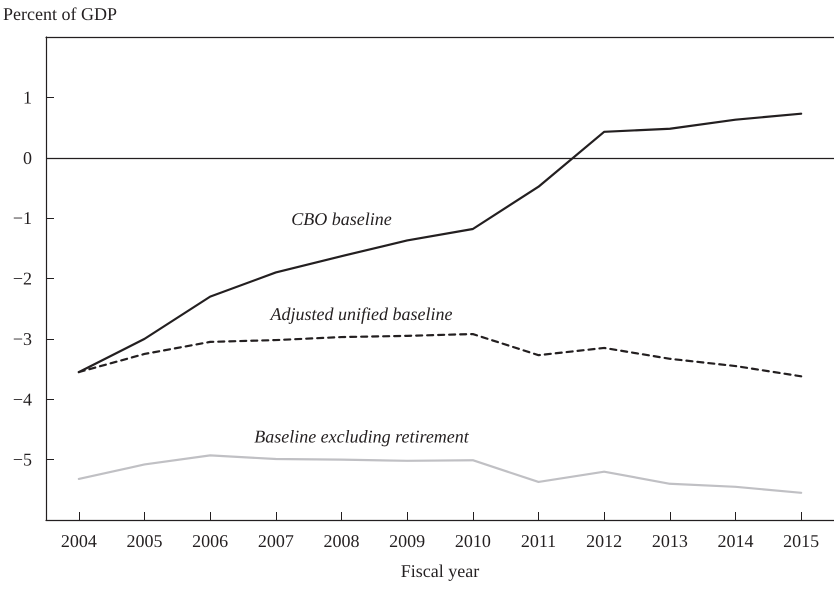 Image resolution: width=834 pixels, height=590 pixels. What do you see at coordinates (22, 399) in the screenshot?
I see `y-tick-label: −4` at bounding box center [22, 399].